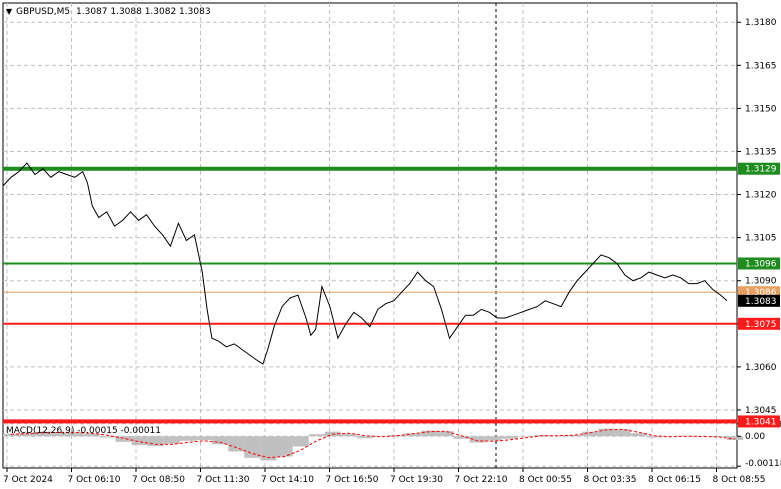  Describe the element at coordinates (763, 464) in the screenshot. I see `macd-tick-label: -0.00118` at that location.